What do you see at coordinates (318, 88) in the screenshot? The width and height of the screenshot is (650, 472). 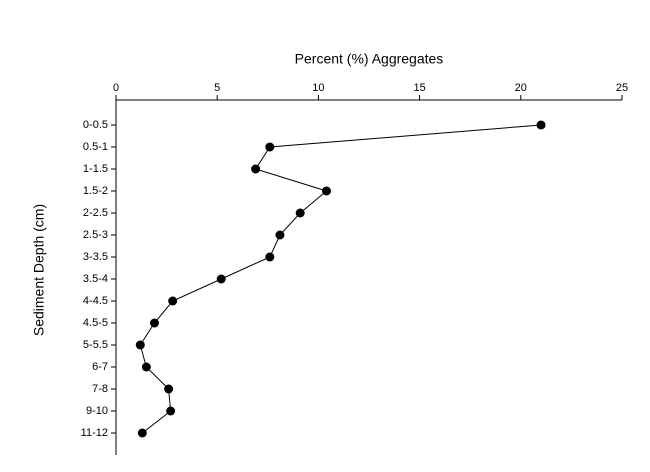 I see `x-tick-label: 10` at bounding box center [318, 88].